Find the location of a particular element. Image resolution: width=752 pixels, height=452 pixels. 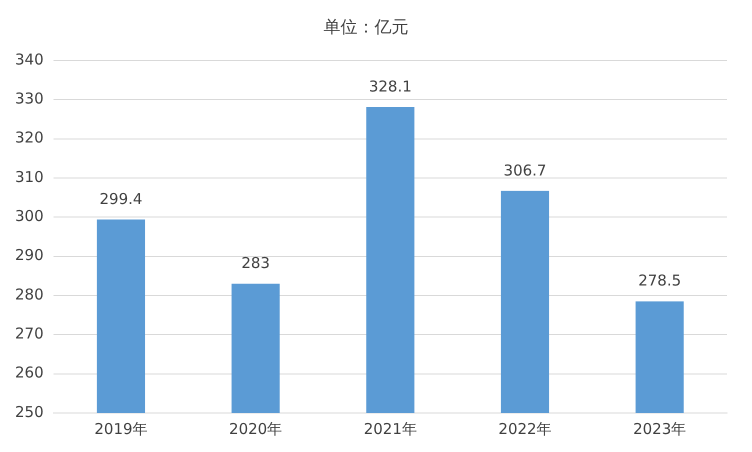

data-label: 283 is located at coordinates (255, 263).